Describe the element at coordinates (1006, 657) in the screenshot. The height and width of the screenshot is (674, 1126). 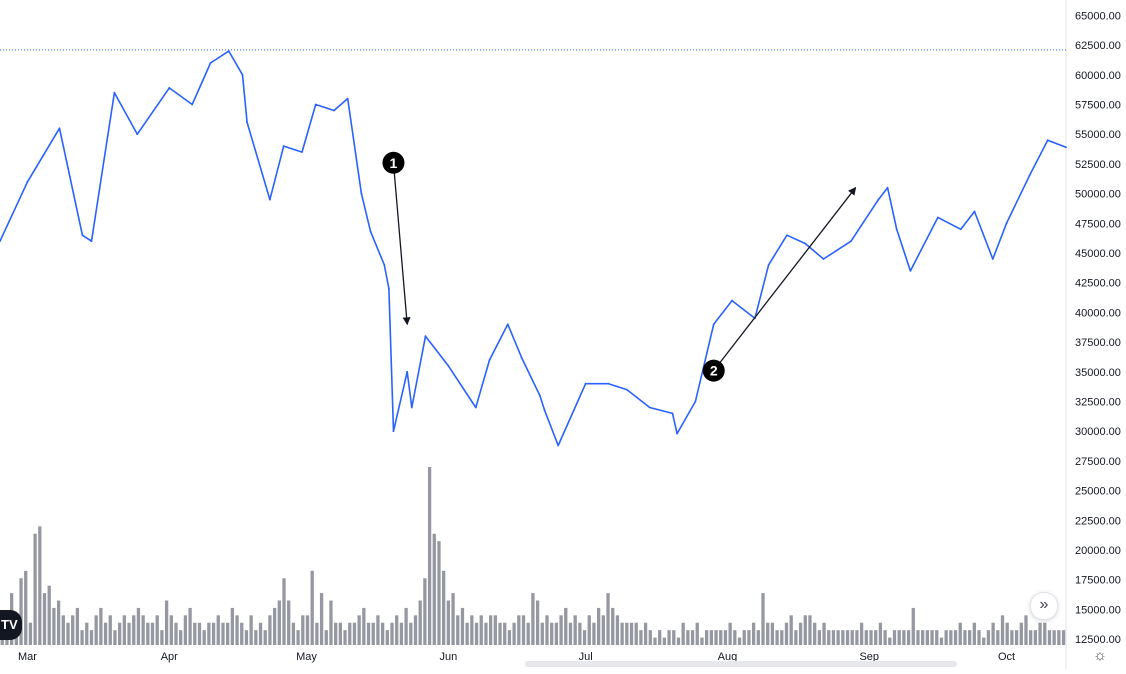
I see `time-tick-label: Oct` at that location.